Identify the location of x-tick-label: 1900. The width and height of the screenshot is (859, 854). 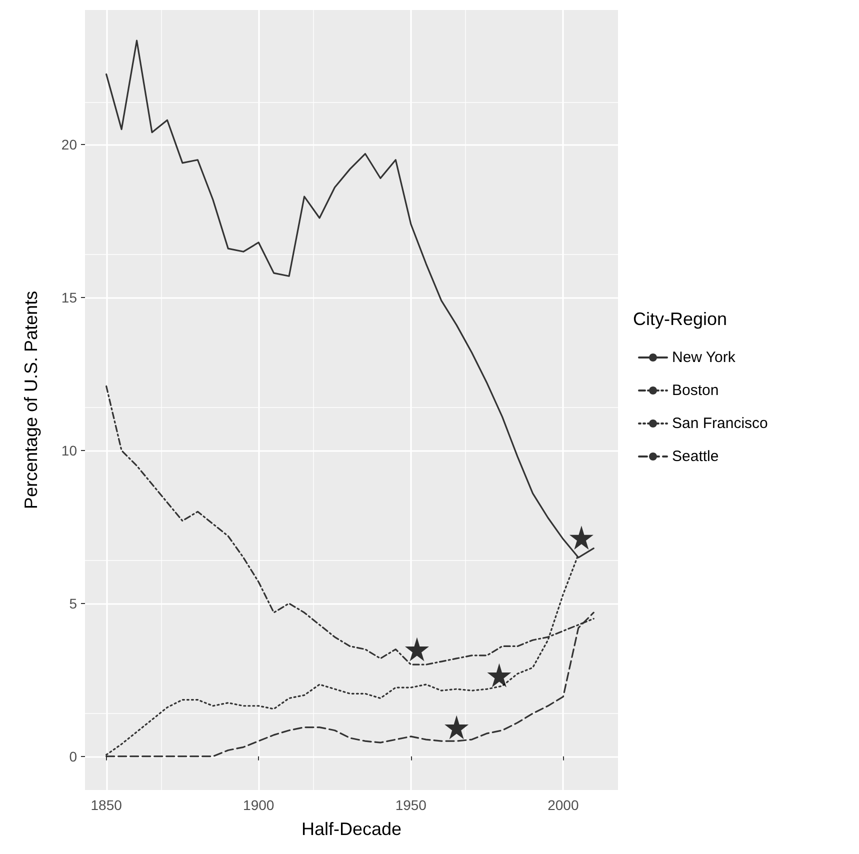
(258, 805).